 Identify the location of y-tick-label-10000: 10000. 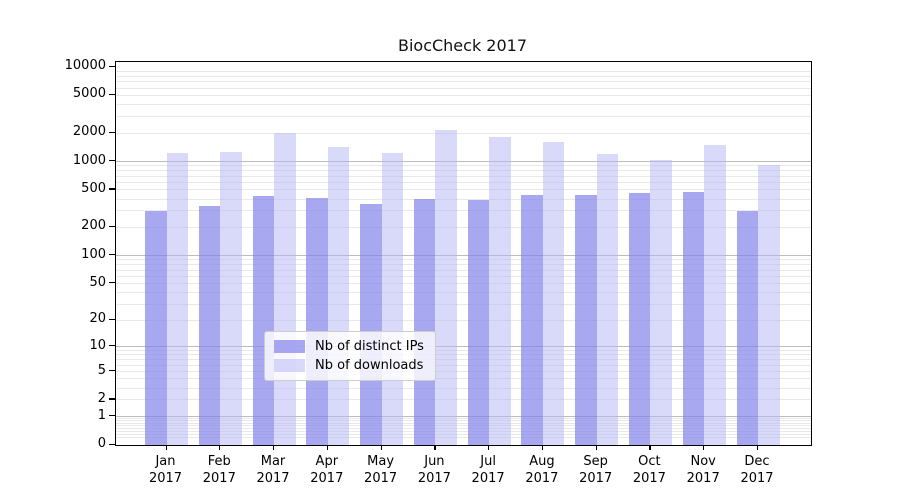
(85, 65).